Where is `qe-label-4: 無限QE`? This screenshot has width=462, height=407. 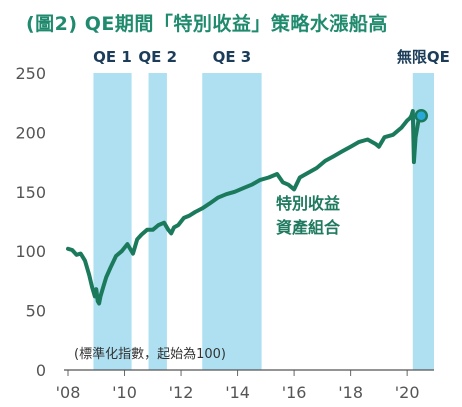
qe-label-4: 無限QE is located at coordinates (423, 57).